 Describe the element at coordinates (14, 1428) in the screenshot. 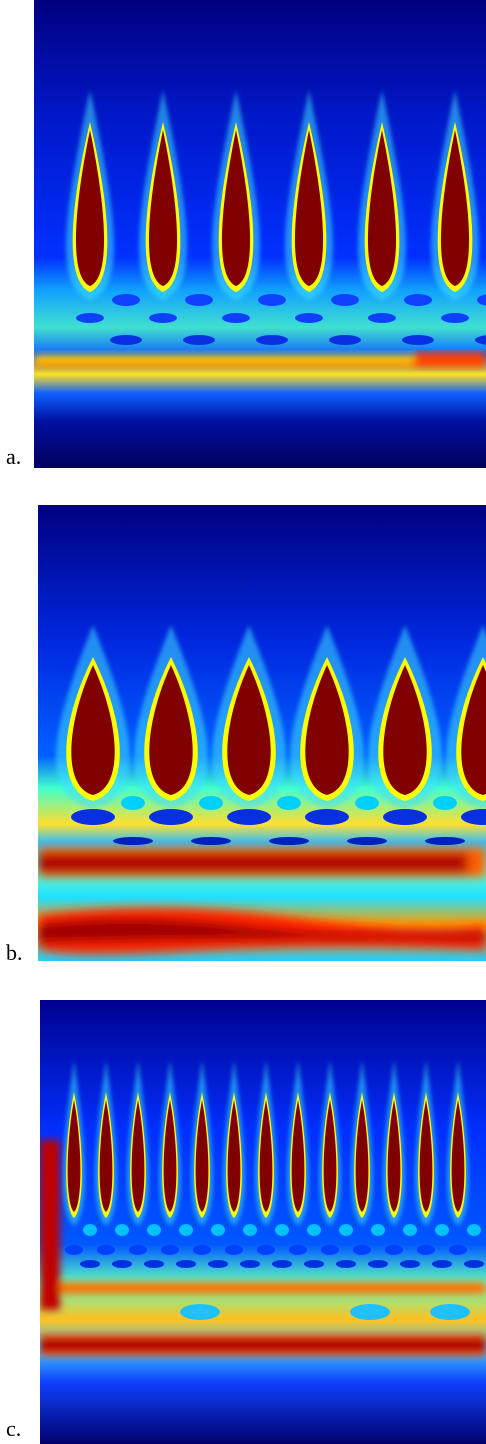

I see `panel-label-c: c.` at that location.